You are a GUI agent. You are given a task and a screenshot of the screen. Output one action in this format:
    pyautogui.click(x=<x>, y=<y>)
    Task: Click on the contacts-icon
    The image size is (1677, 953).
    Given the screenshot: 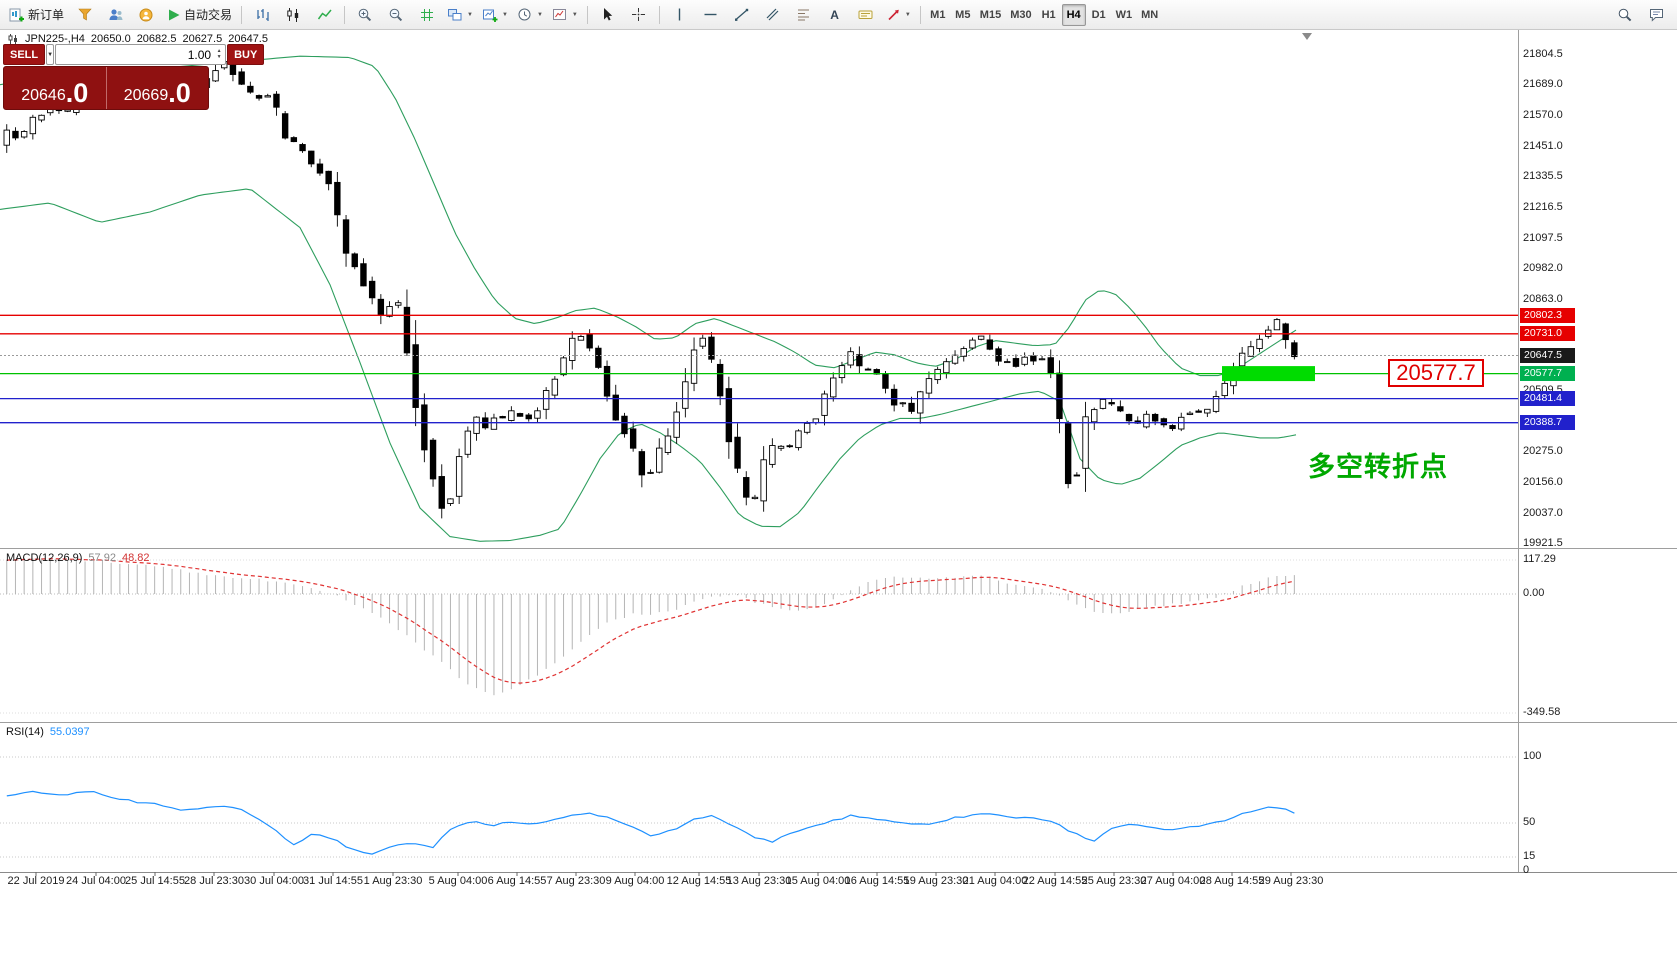 What is the action you would take?
    pyautogui.click(x=116, y=14)
    